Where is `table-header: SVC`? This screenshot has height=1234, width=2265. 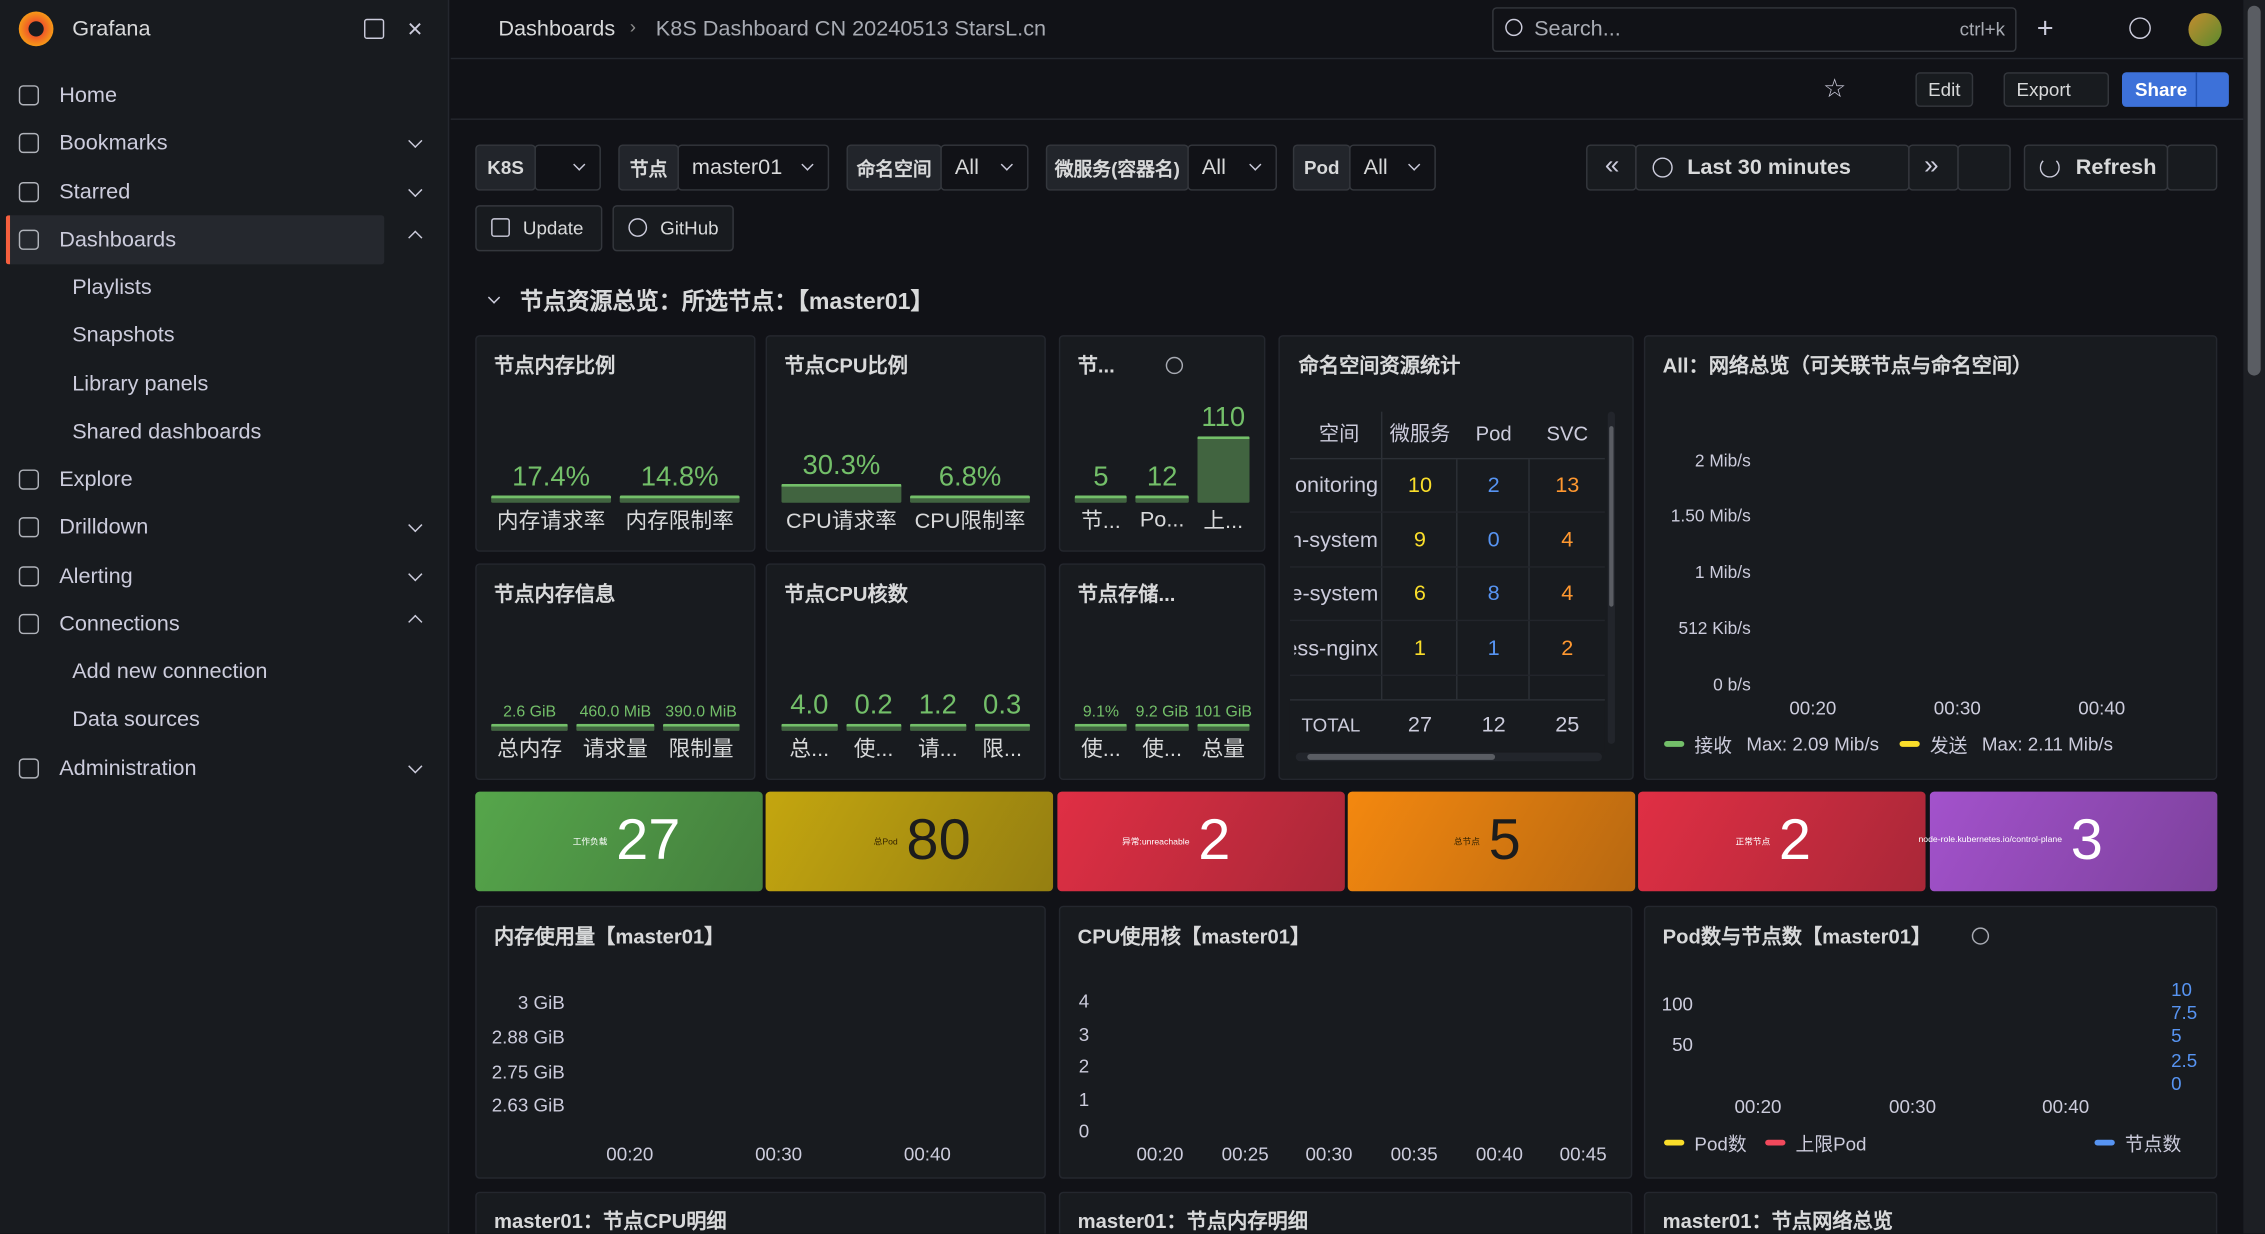
table-header: SVC is located at coordinates (1567, 433).